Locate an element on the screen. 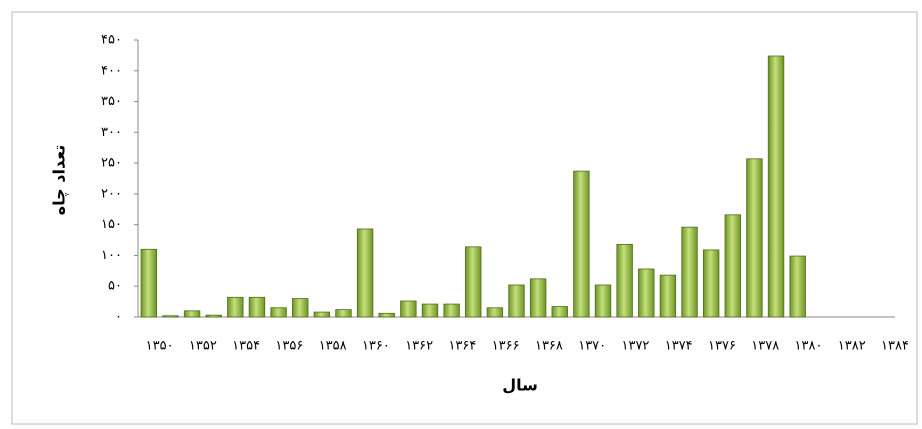 The image size is (922, 429). x-tick-label: ۱۳۸۴ is located at coordinates (895, 346).